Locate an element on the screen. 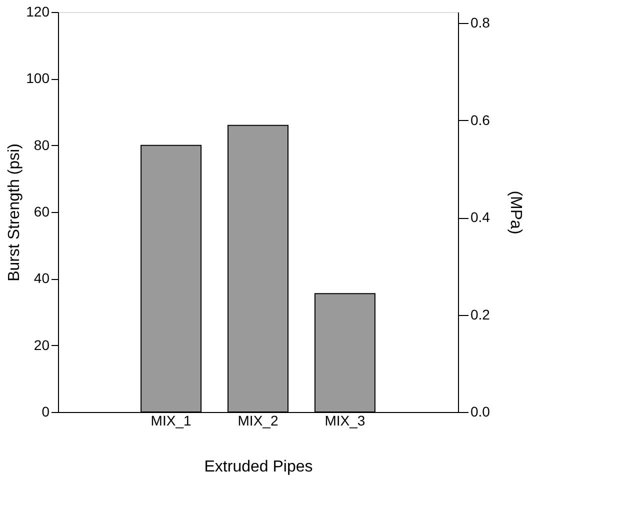  y-tick-label: 20 is located at coordinates (42, 344).